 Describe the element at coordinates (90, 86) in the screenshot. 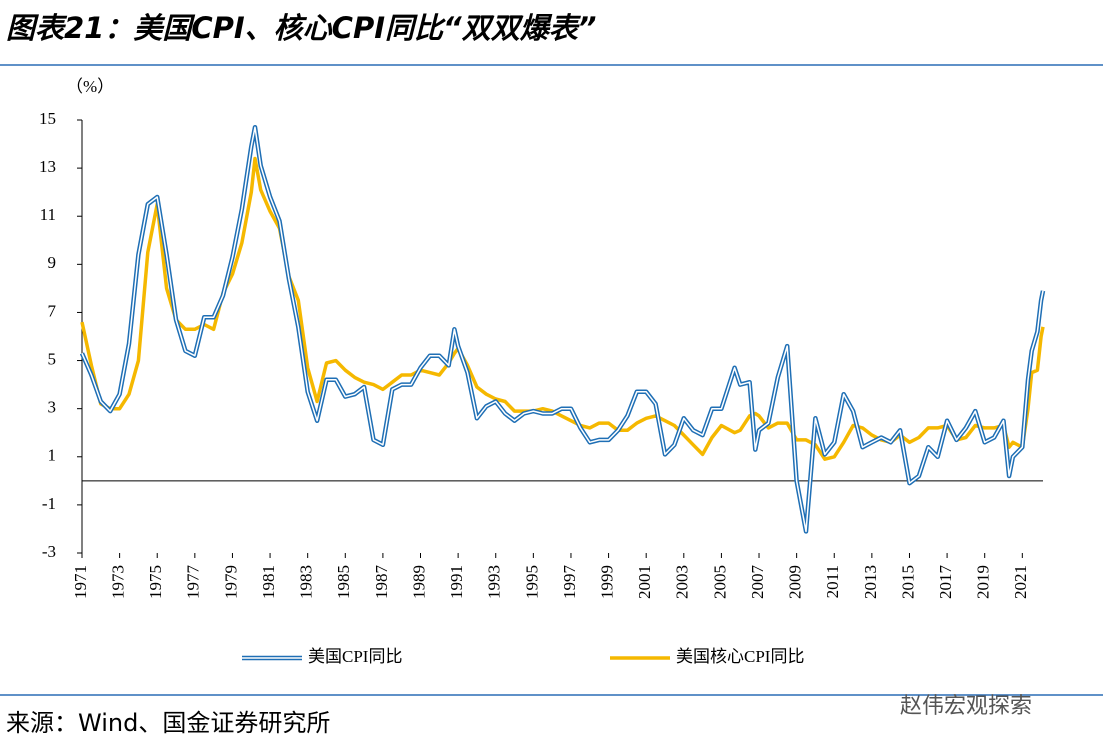

I see `y-axis-label: （%）` at that location.